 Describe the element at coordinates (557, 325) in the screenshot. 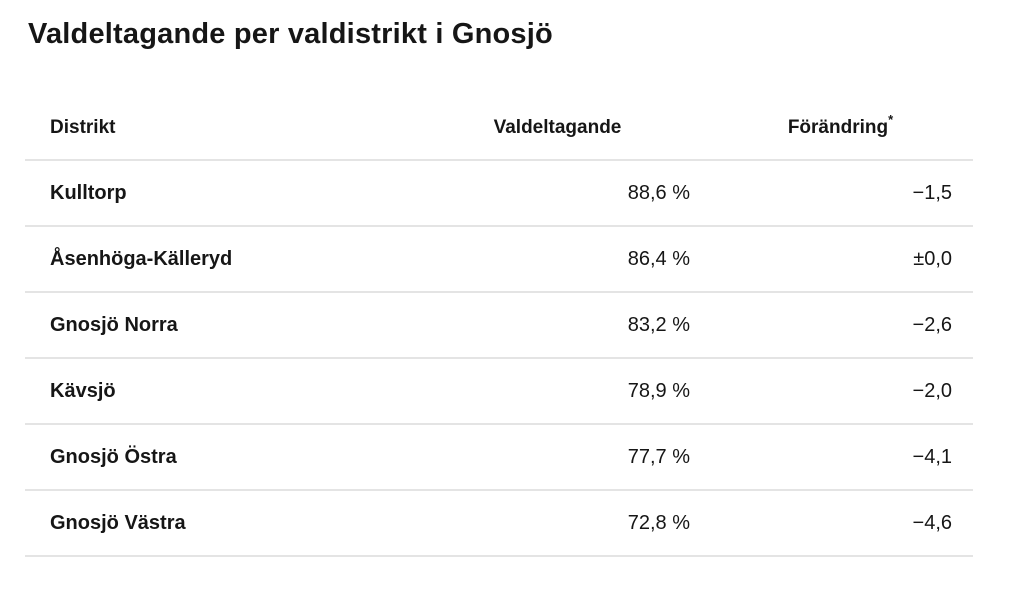

I see `turnout-cell: 83,2 %` at that location.